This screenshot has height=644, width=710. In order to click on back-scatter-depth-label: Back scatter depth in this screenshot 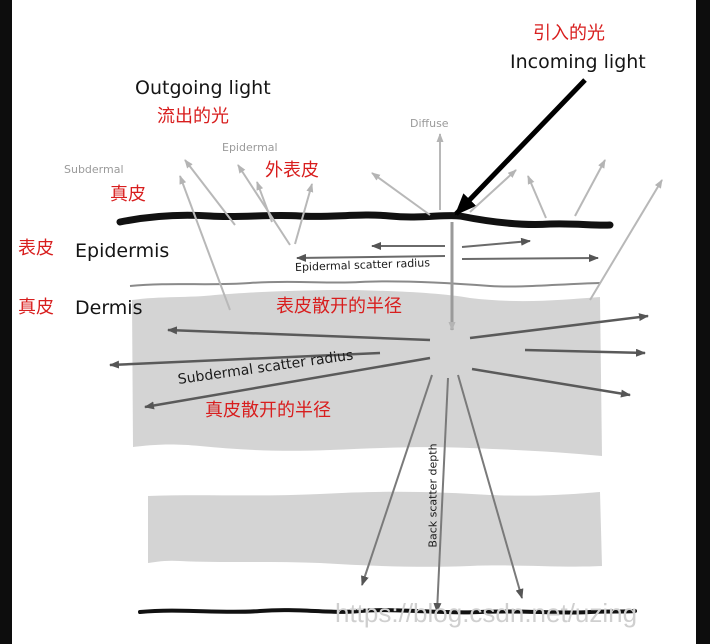, I will do `click(433, 495)`.